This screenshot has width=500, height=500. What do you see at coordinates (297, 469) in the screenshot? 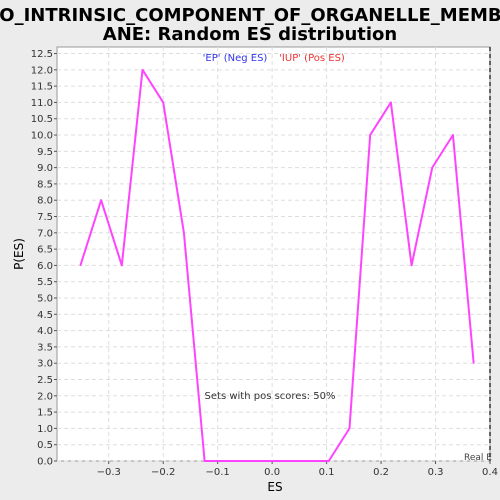
I see `x-axis-ticks: −0.3 −0.2 −0.1 0.0 0.1 0.2 0.3 0.4` at bounding box center [297, 469].